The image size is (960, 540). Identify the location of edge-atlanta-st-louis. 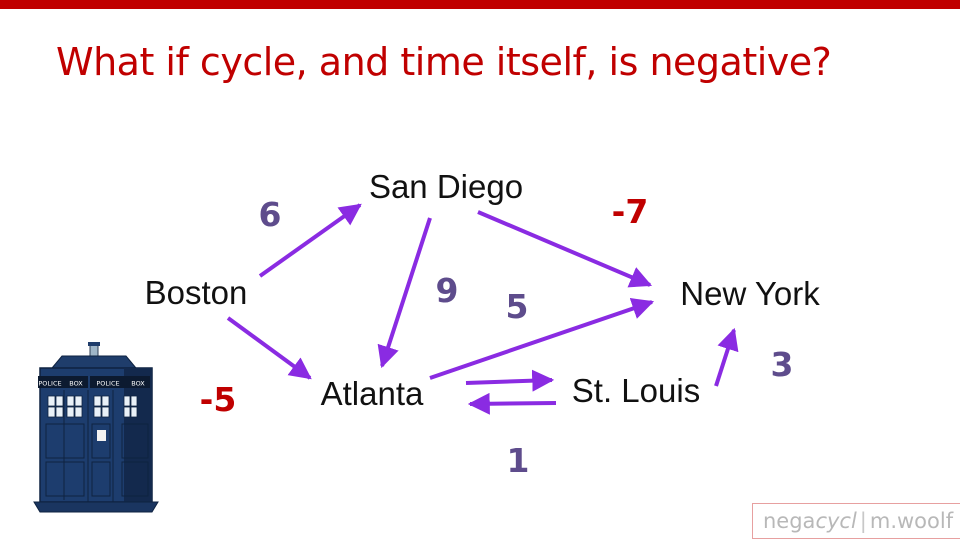
(510, 380).